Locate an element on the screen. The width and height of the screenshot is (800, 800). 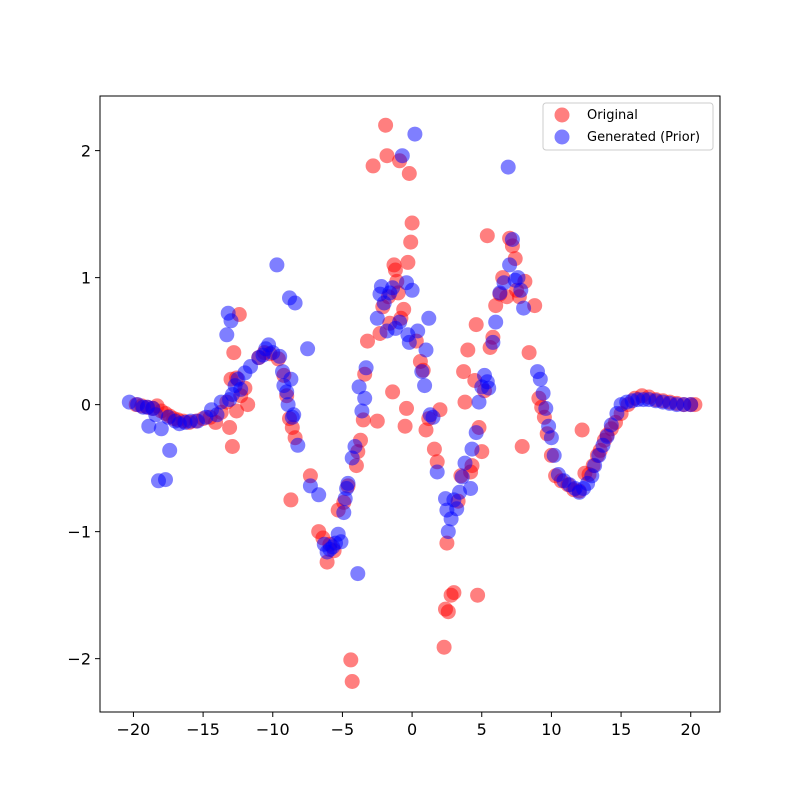
x-tick-label: −20 is located at coordinates (134, 729).